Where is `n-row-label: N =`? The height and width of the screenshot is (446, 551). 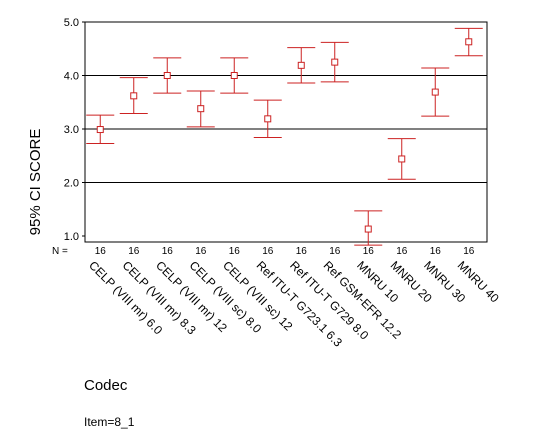 n-row-label: N = is located at coordinates (60, 251).